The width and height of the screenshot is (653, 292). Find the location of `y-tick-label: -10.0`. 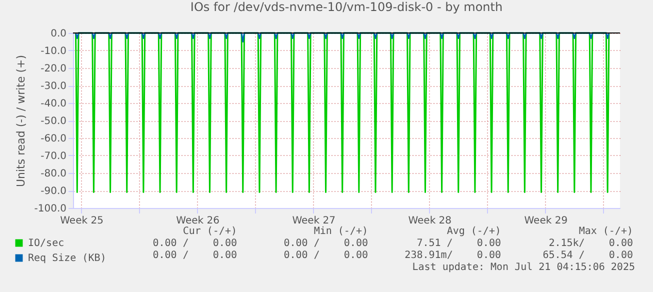

y-tick-label: -10.0 is located at coordinates (53, 51).